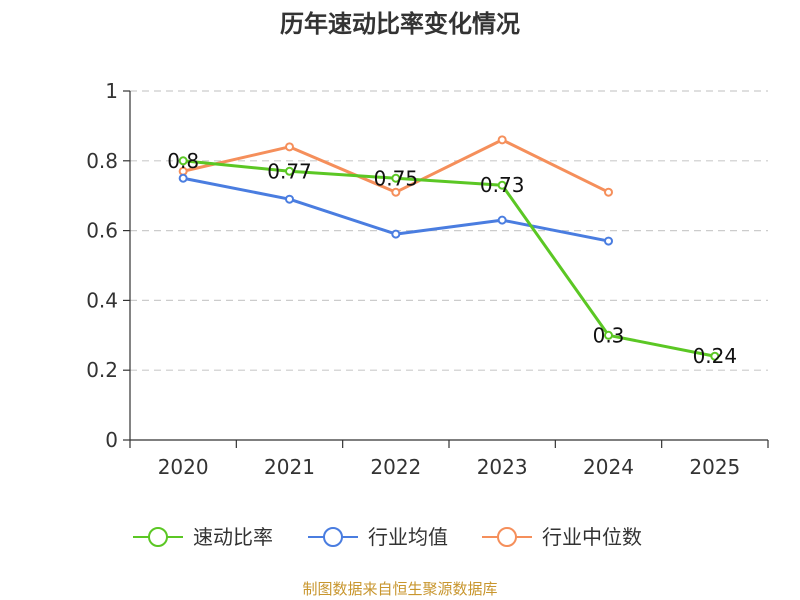 This screenshot has height=600, width=800. Describe the element at coordinates (502, 467) in the screenshot. I see `x-tick-label: 2023` at that location.